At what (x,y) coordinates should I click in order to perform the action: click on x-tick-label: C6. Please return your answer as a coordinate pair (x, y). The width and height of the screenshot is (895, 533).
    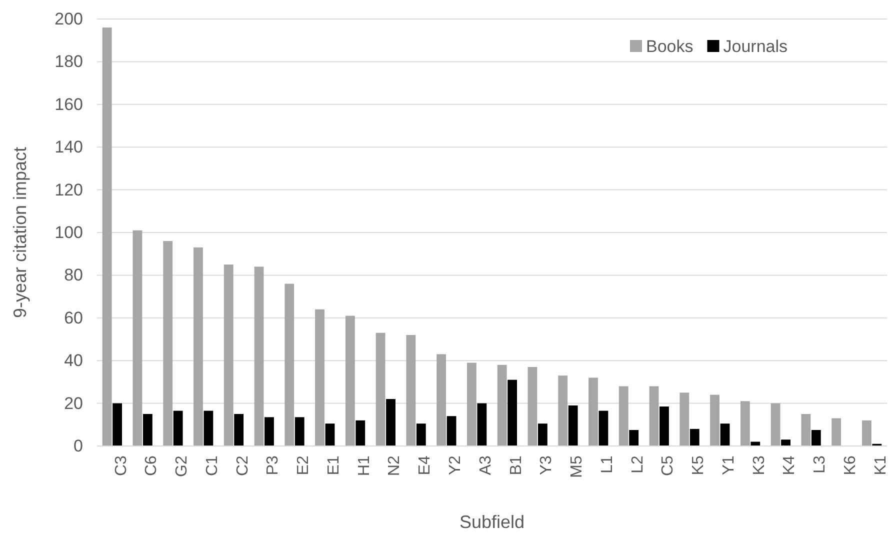
    Looking at the image, I should click on (151, 466).